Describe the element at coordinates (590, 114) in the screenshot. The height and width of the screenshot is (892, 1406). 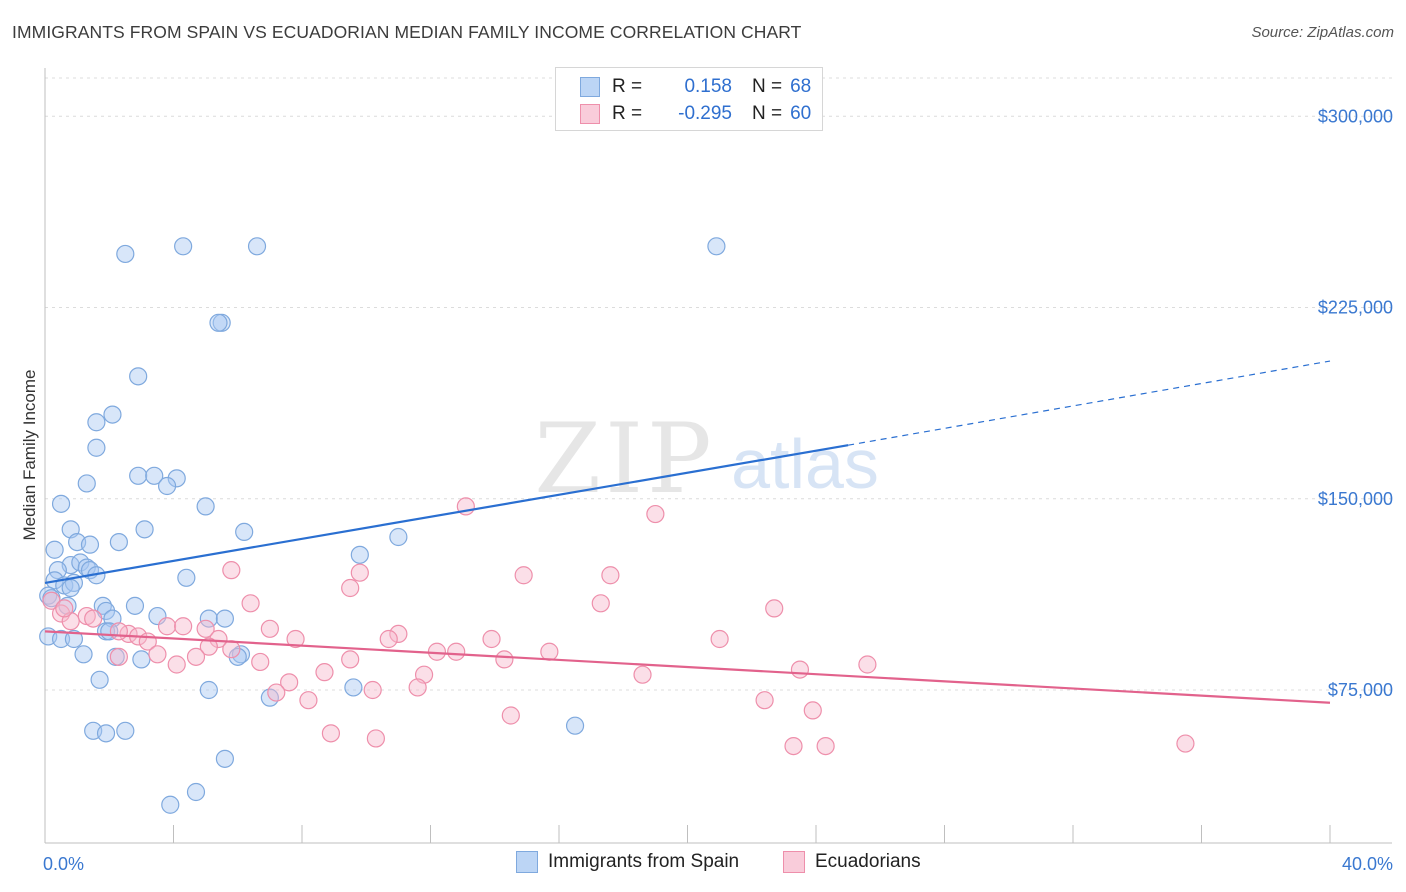
I see `legend-swatch-ecuadorians` at that location.